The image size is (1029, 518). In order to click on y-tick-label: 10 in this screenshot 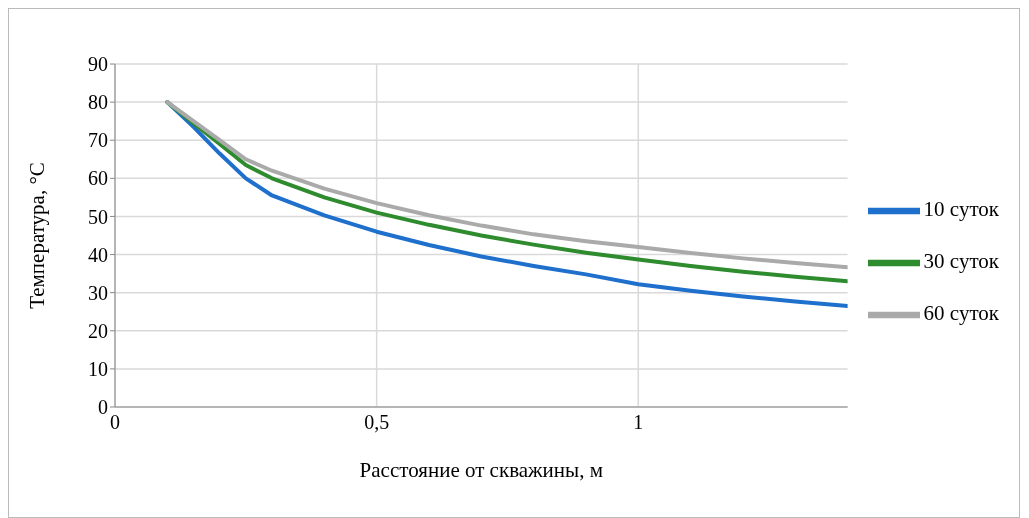, I will do `click(98, 368)`.